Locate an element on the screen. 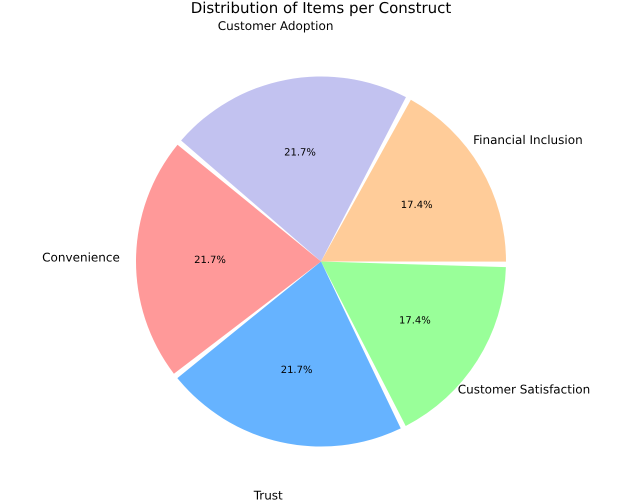 The width and height of the screenshot is (642, 501). slice-label: Convenience is located at coordinates (81, 257).